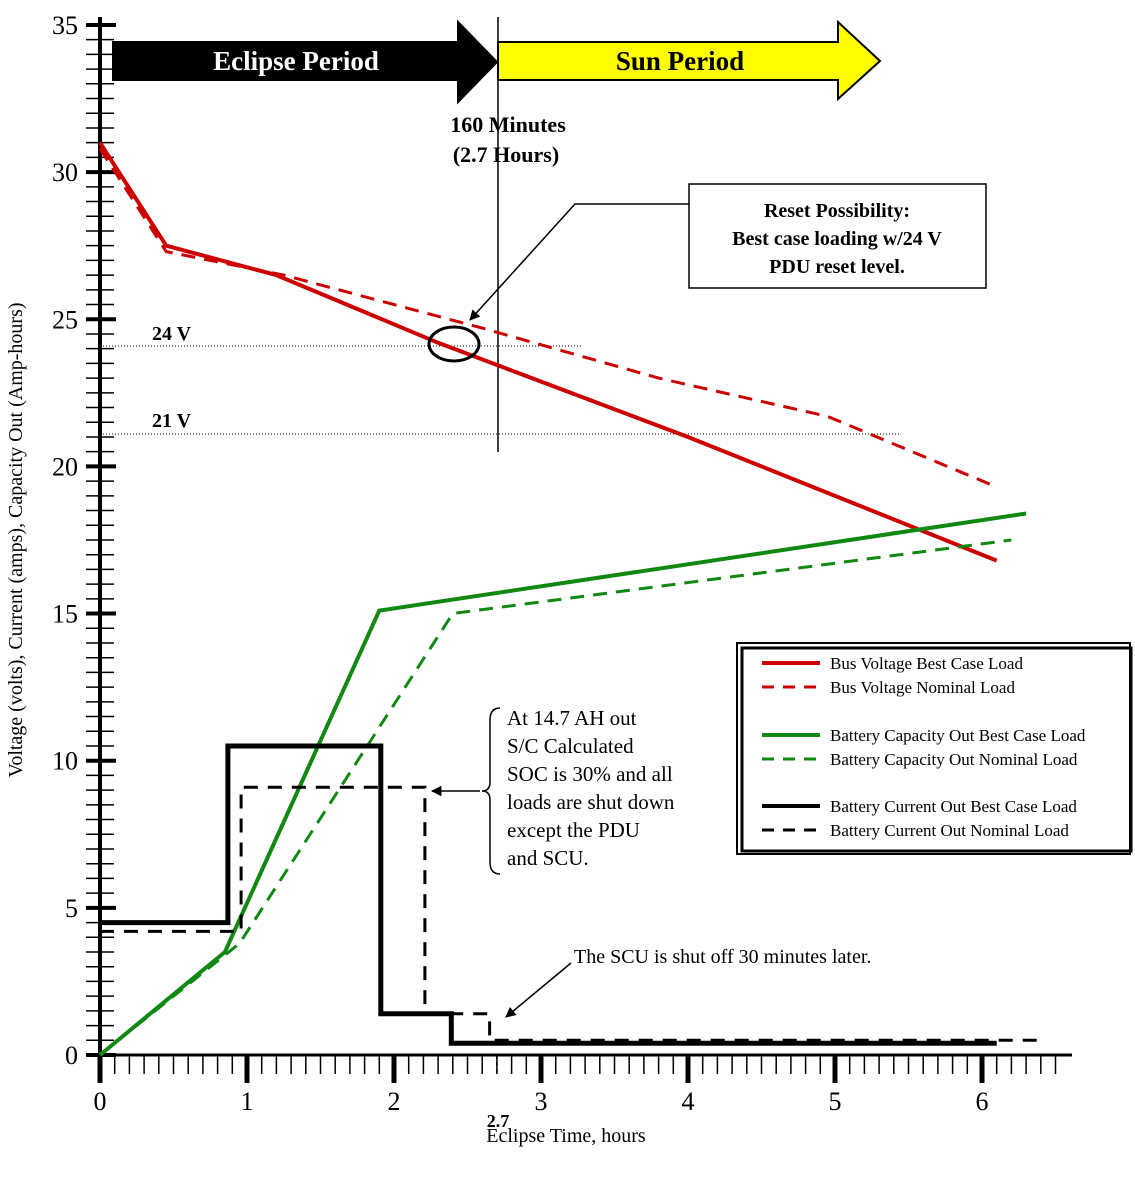 This screenshot has height=1178, width=1135. I want to click on soc-annotation-line-1: At 14.7 AH out, so click(572, 718).